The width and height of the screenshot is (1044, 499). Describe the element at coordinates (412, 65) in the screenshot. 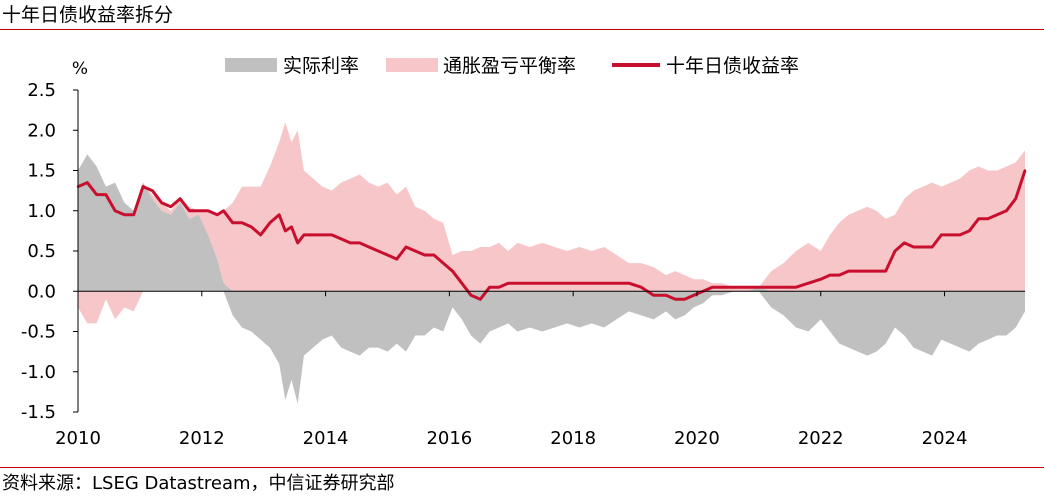

I see `legend-swatch` at that location.